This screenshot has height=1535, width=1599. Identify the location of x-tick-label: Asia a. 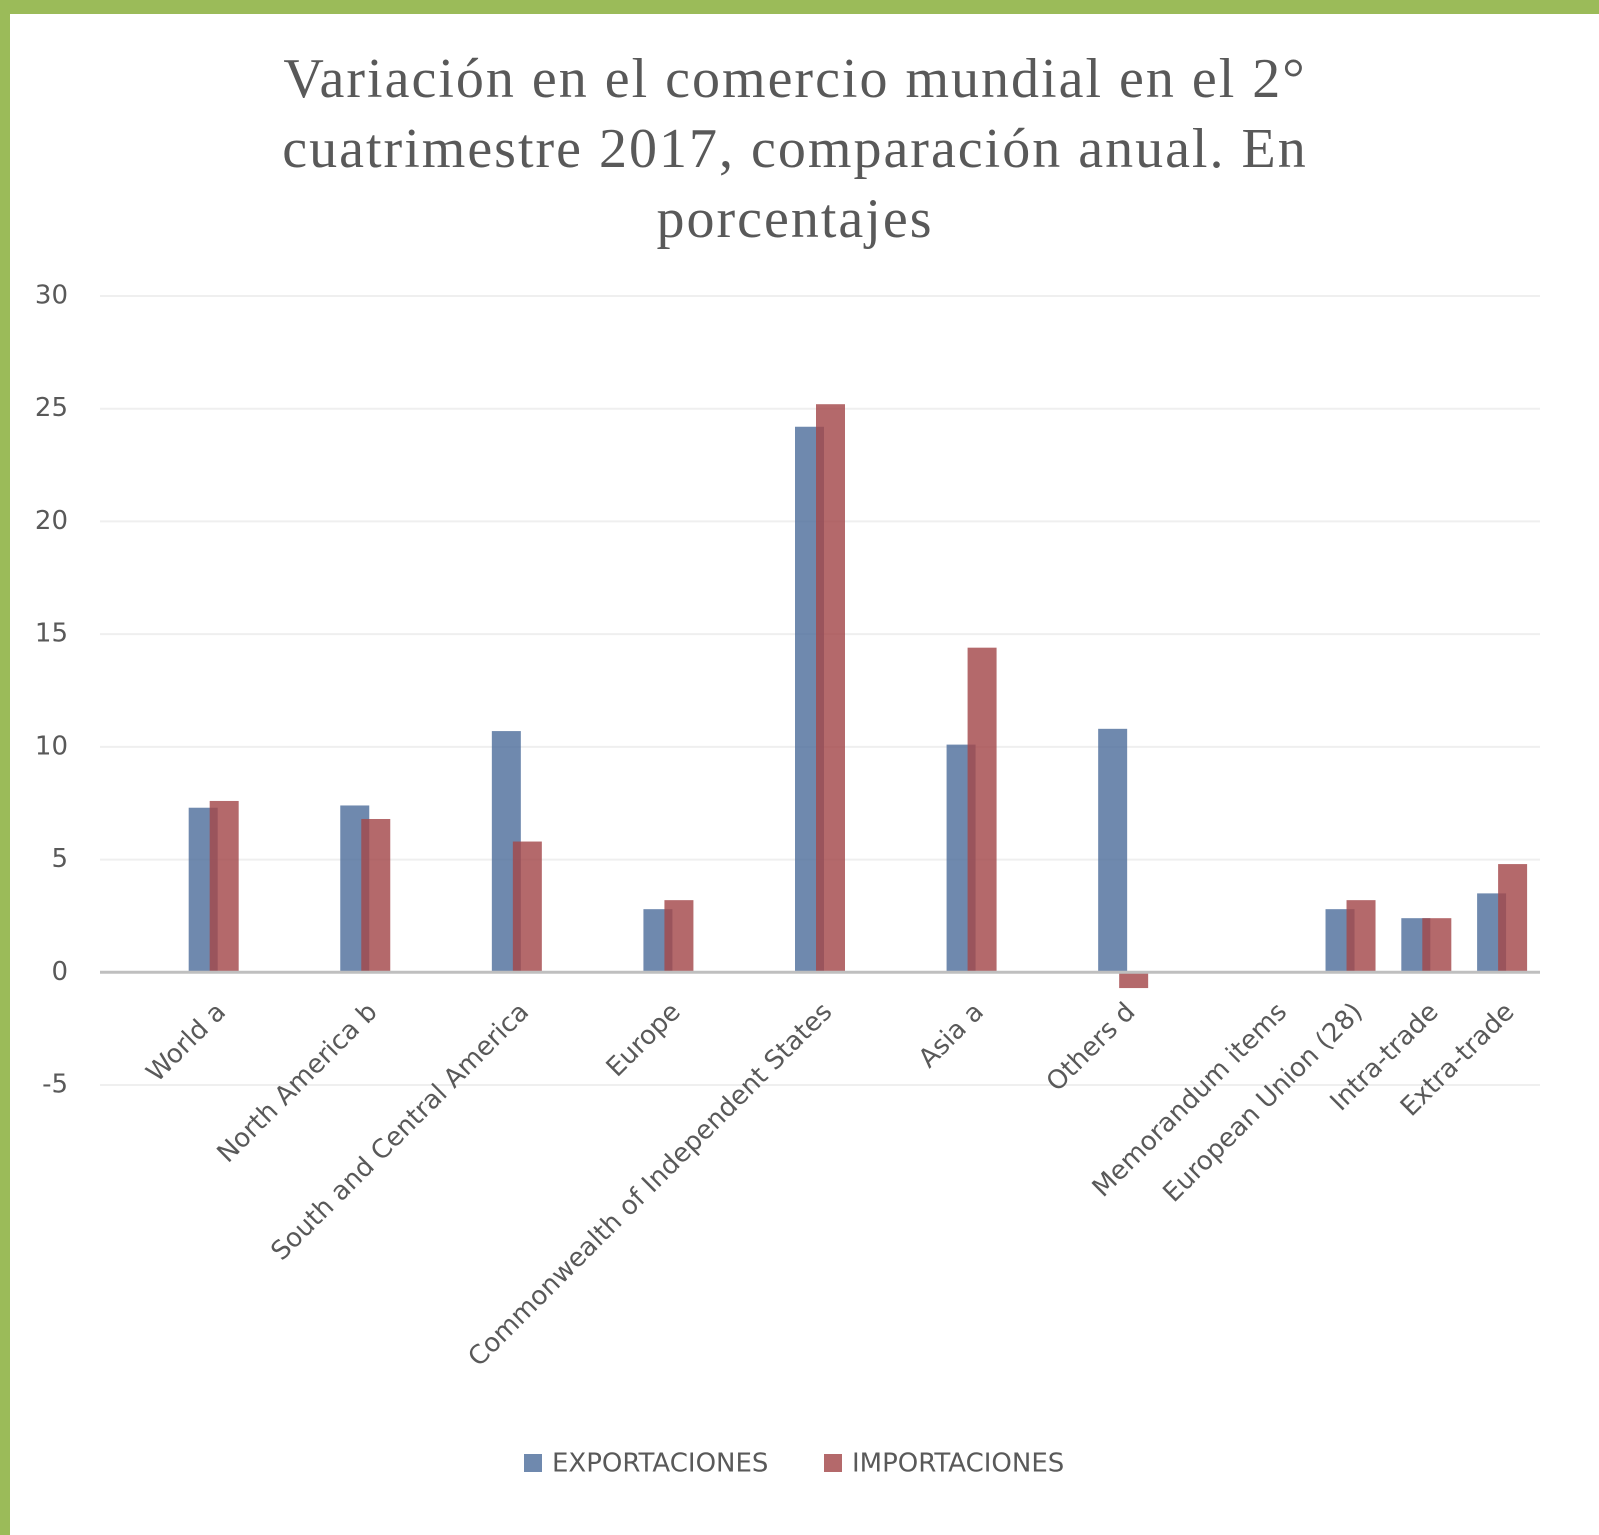
(951, 1035).